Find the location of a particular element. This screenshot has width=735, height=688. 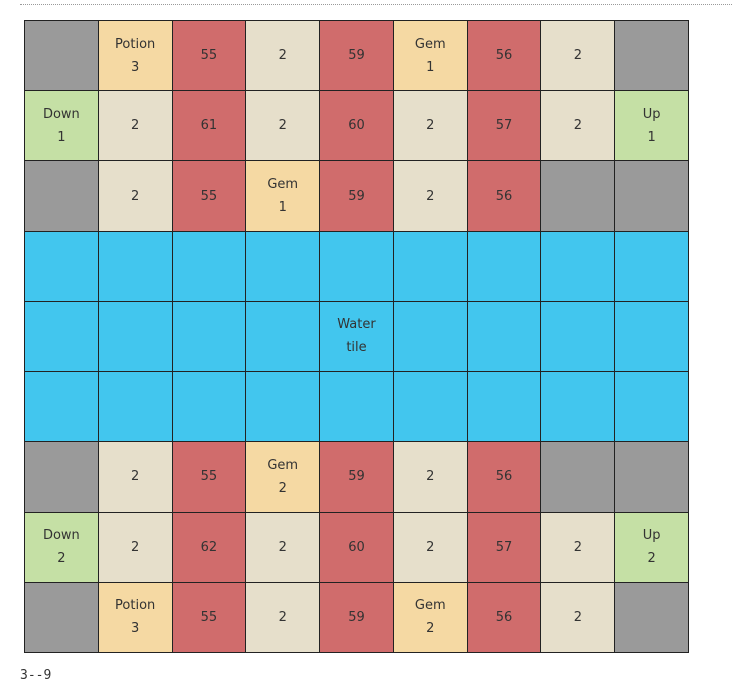

enemy-tile: 61 is located at coordinates (209, 126).